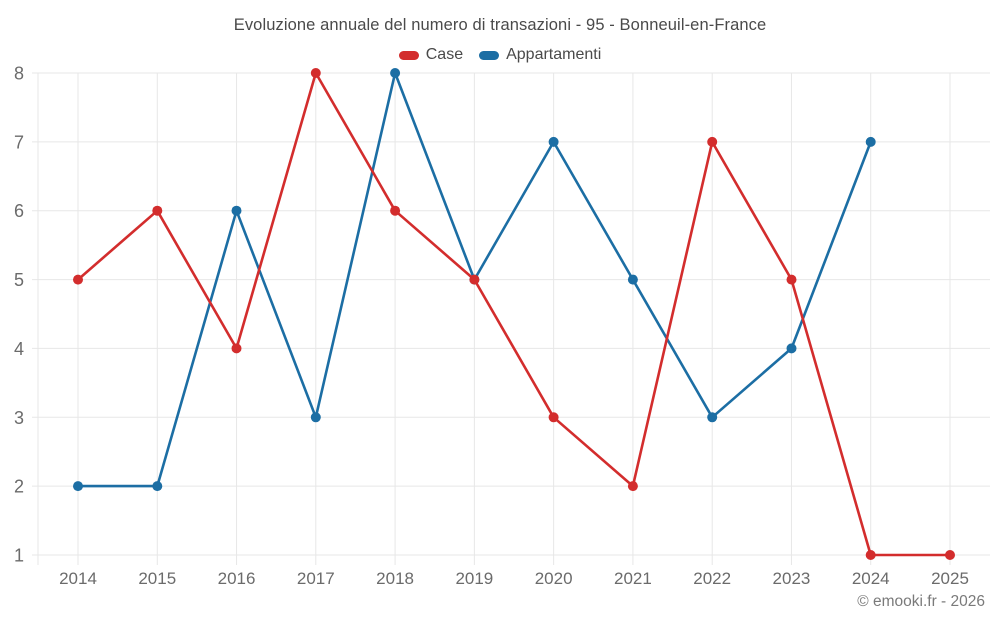 The width and height of the screenshot is (1000, 625). Describe the element at coordinates (19, 142) in the screenshot. I see `y-tick-label: 7` at that location.